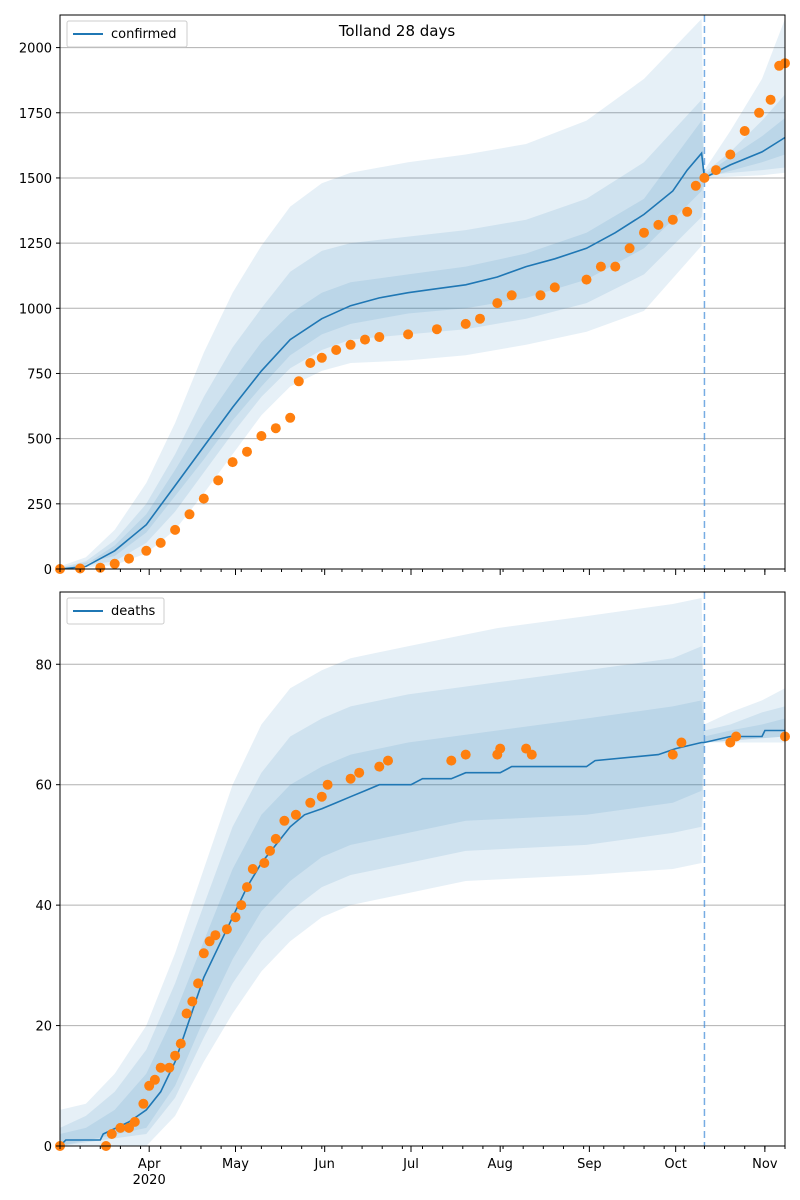 The width and height of the screenshot is (800, 1200). Describe the element at coordinates (765, 1164) in the screenshot. I see `x-tick-label: Nov` at that location.